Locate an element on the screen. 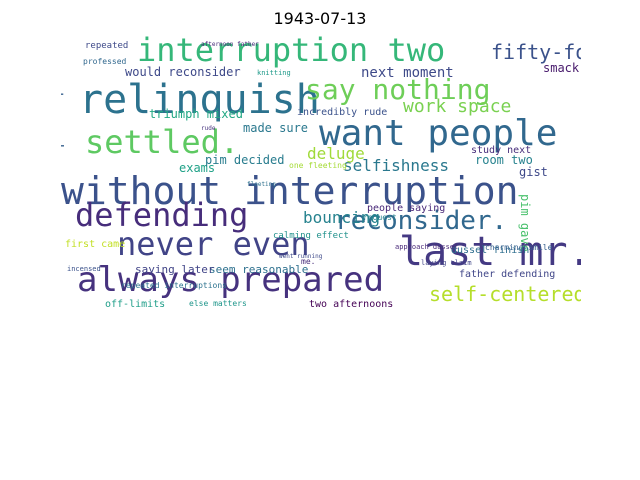 Image resolution: width=640 pixels, height=480 pixels. cloud-word: defending is located at coordinates (162, 215).